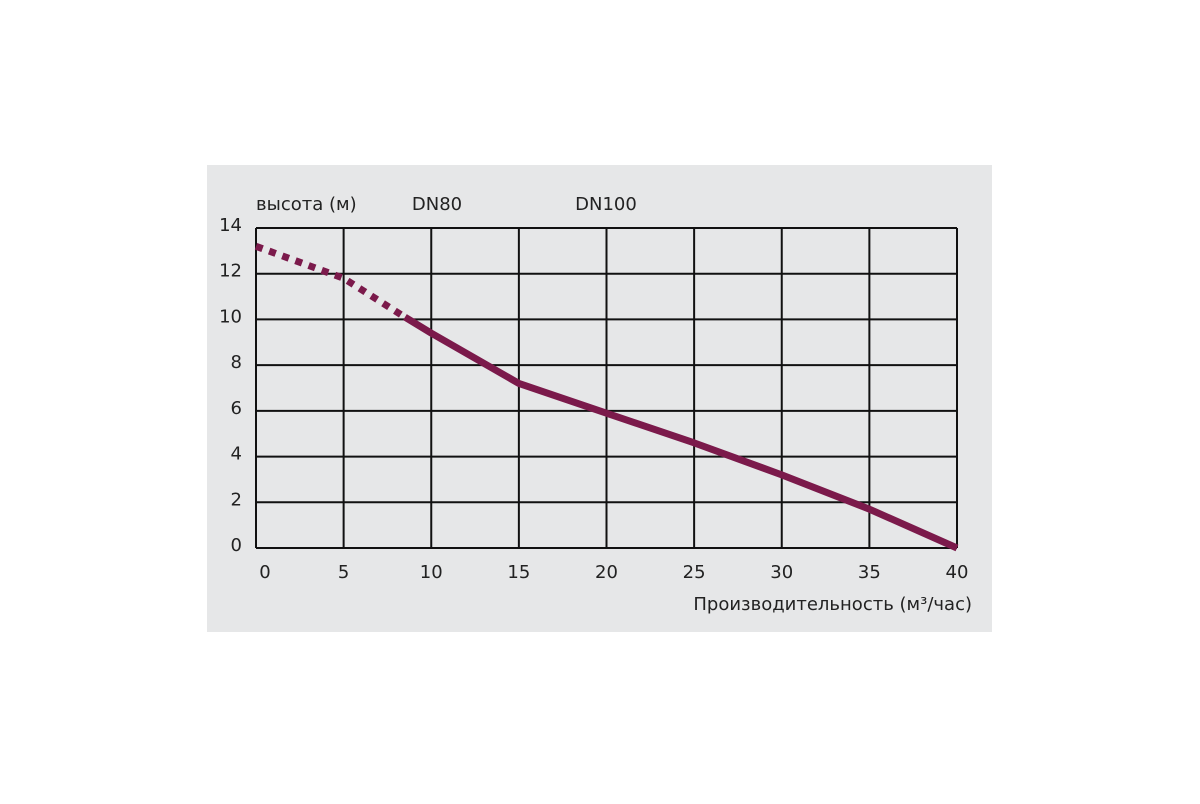 This screenshot has height=804, width=1200. I want to click on y-tick-label: 6, so click(236, 408).